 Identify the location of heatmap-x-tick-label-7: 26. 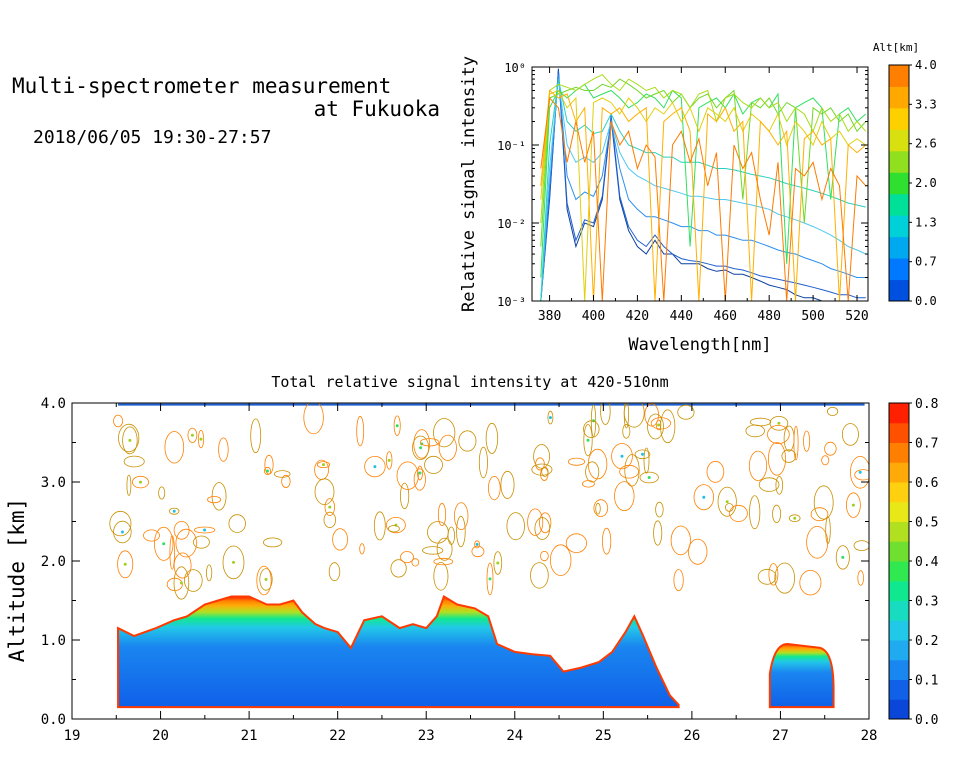
(691, 736).